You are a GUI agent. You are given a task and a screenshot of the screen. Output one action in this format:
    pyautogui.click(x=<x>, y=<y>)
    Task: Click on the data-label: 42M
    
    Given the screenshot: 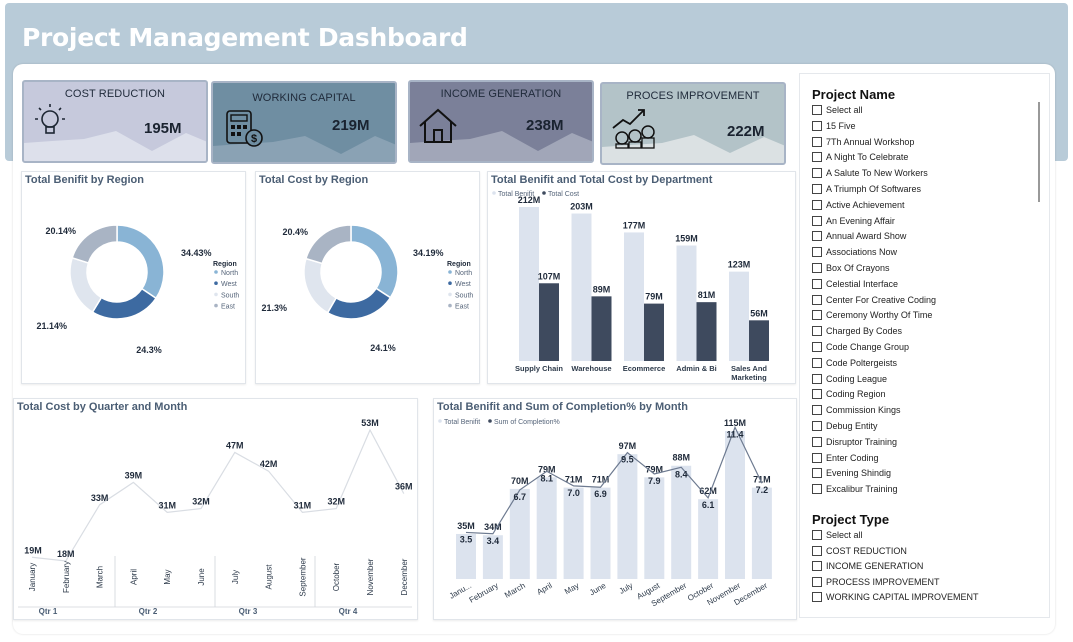 What is the action you would take?
    pyautogui.click(x=269, y=464)
    